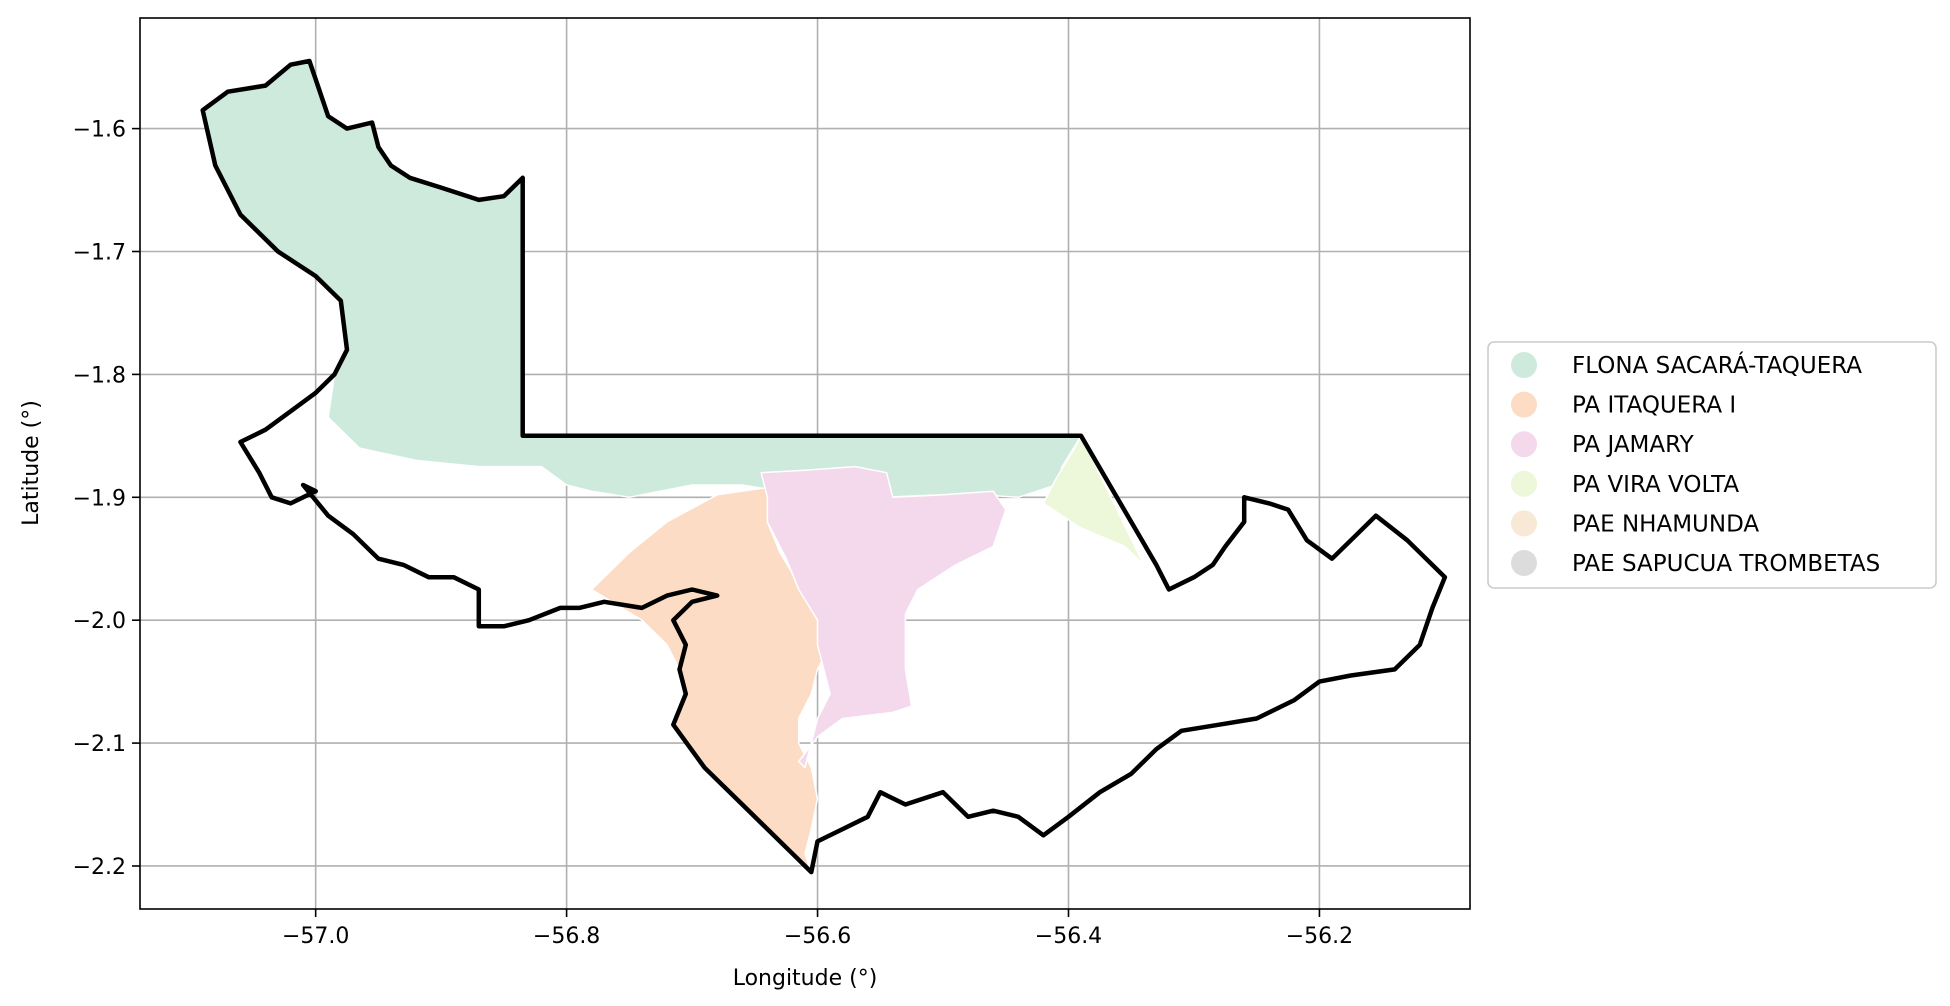  Describe the element at coordinates (883, 617) in the screenshot. I see `area-pa-jamary` at that location.